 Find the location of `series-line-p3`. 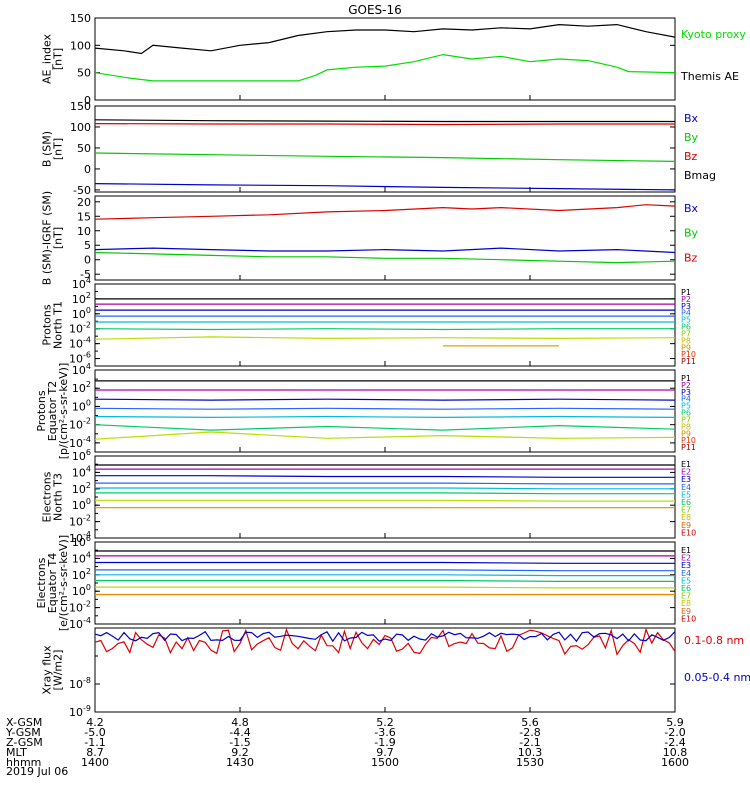

series-line-p3 is located at coordinates (385, 399).